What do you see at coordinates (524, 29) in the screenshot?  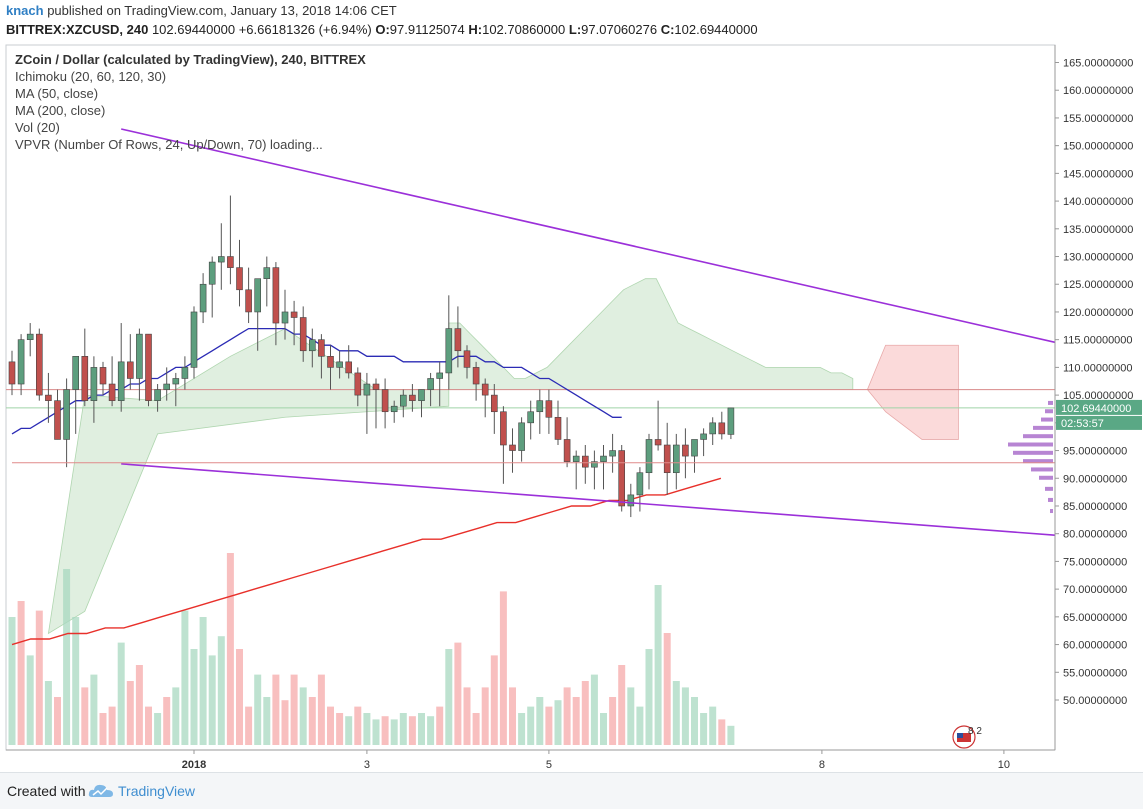 I see `high-value: 102.70860000` at bounding box center [524, 29].